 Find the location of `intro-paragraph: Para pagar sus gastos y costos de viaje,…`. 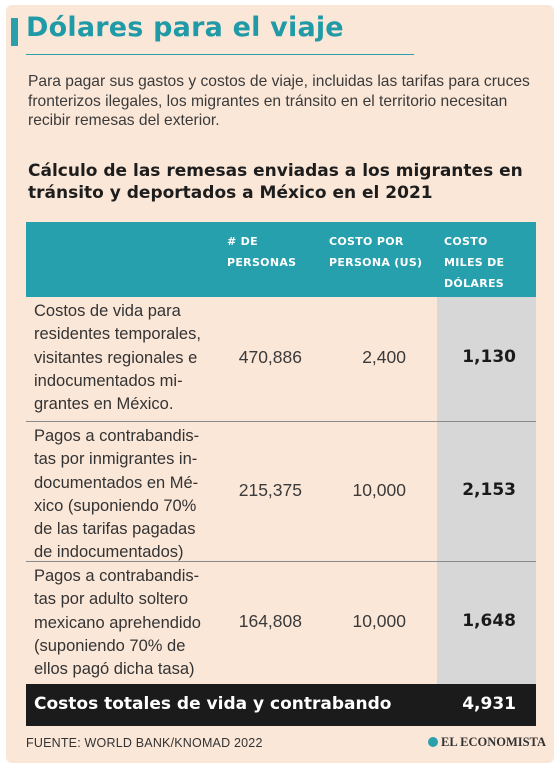

intro-paragraph: Para pagar sus gastos y costos de viaje,… is located at coordinates (279, 101).